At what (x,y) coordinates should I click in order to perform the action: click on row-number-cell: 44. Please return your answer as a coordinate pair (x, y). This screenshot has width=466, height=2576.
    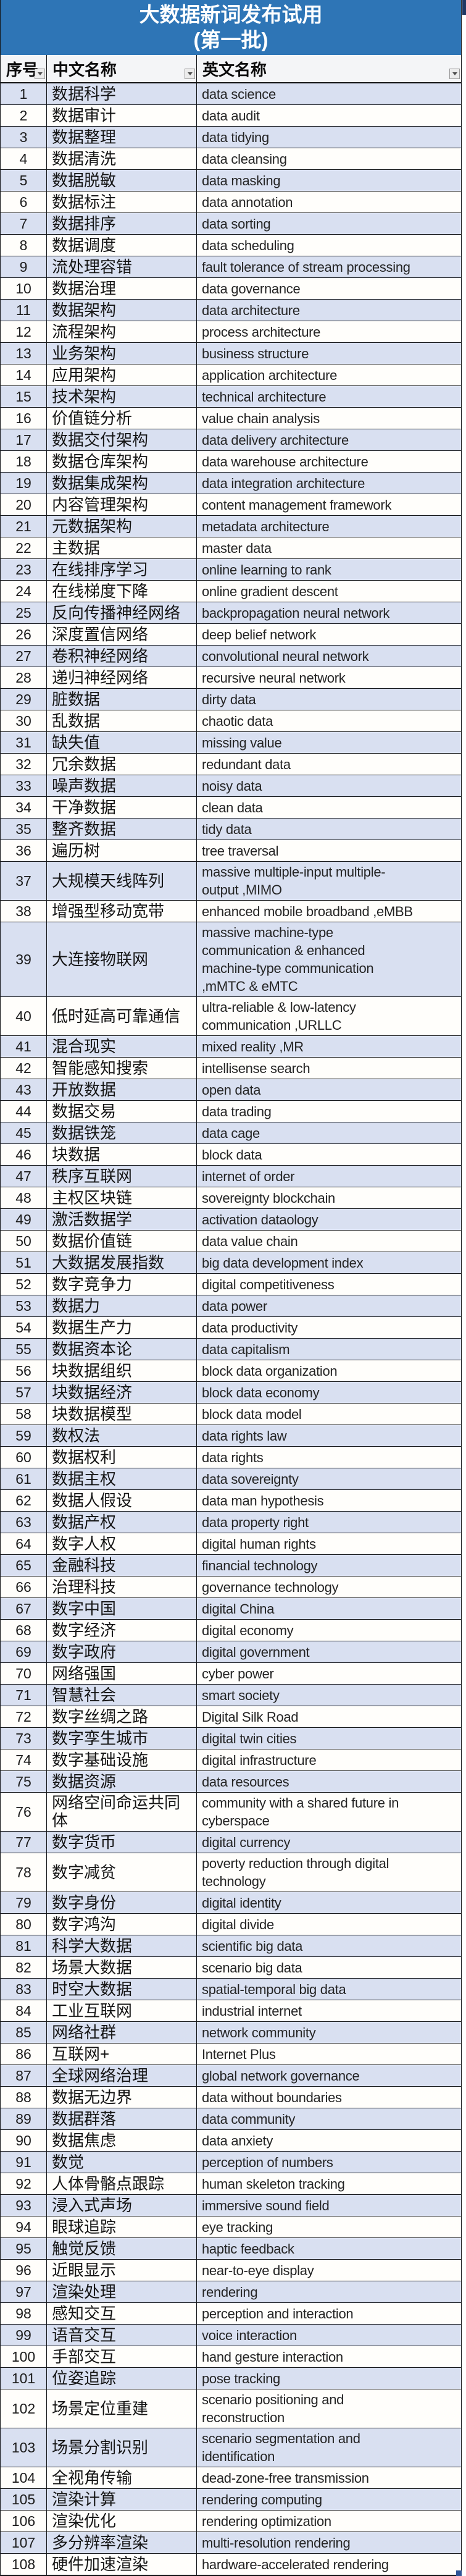
    Looking at the image, I should click on (24, 1111).